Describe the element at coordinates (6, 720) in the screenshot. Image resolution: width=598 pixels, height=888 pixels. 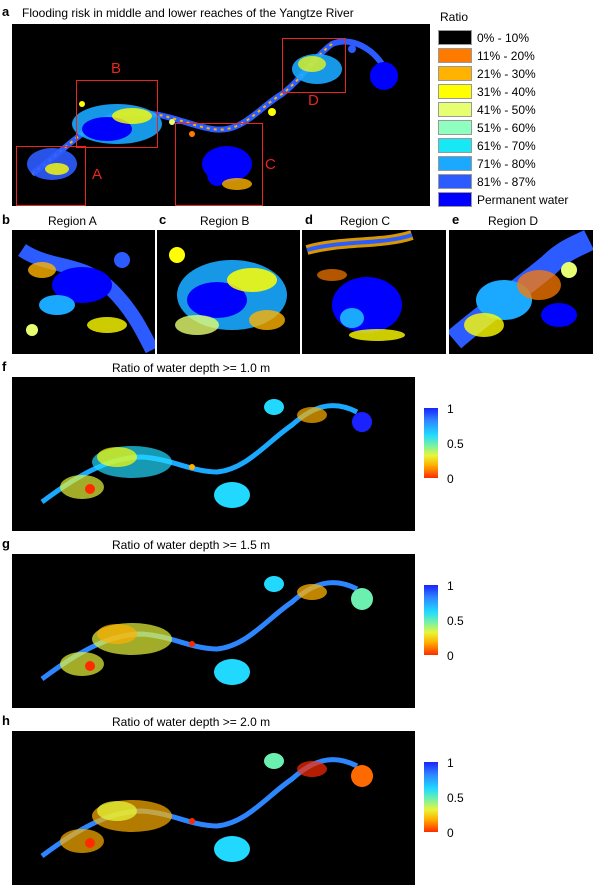
I see `panel-h-label: h` at that location.